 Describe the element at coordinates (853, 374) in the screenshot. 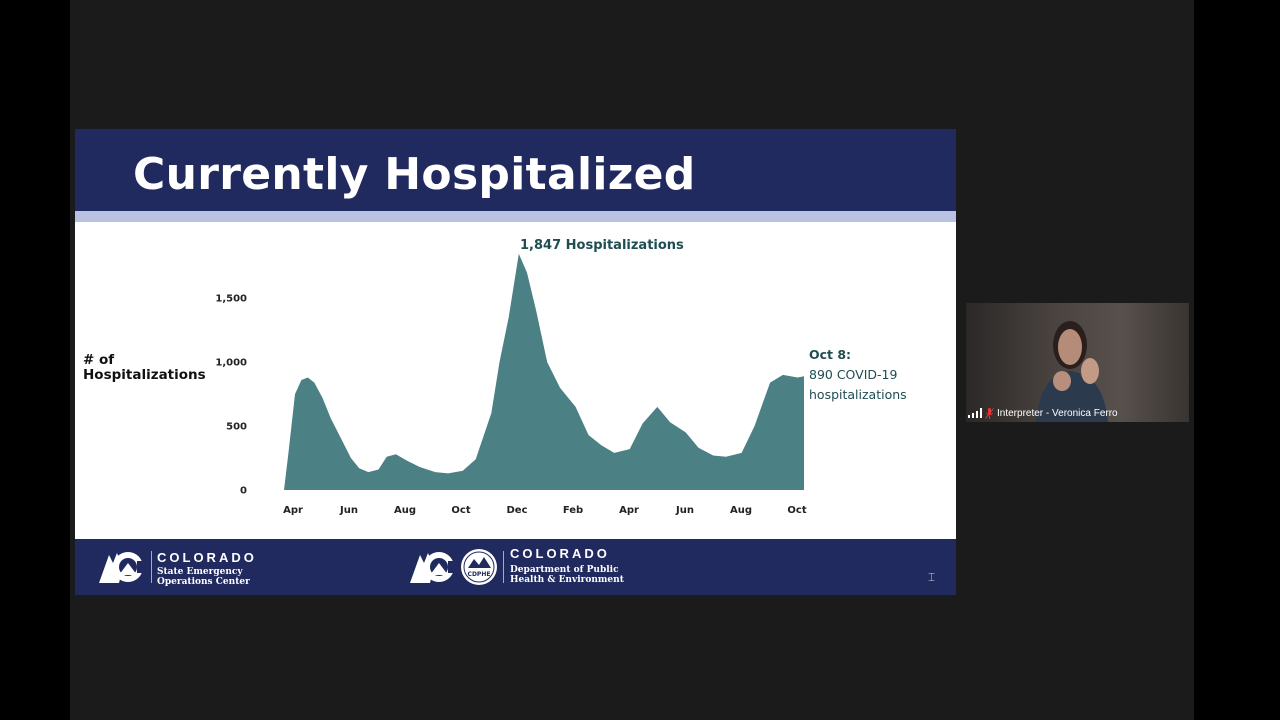

I see `annotation-line1: 890 COVID-19` at that location.